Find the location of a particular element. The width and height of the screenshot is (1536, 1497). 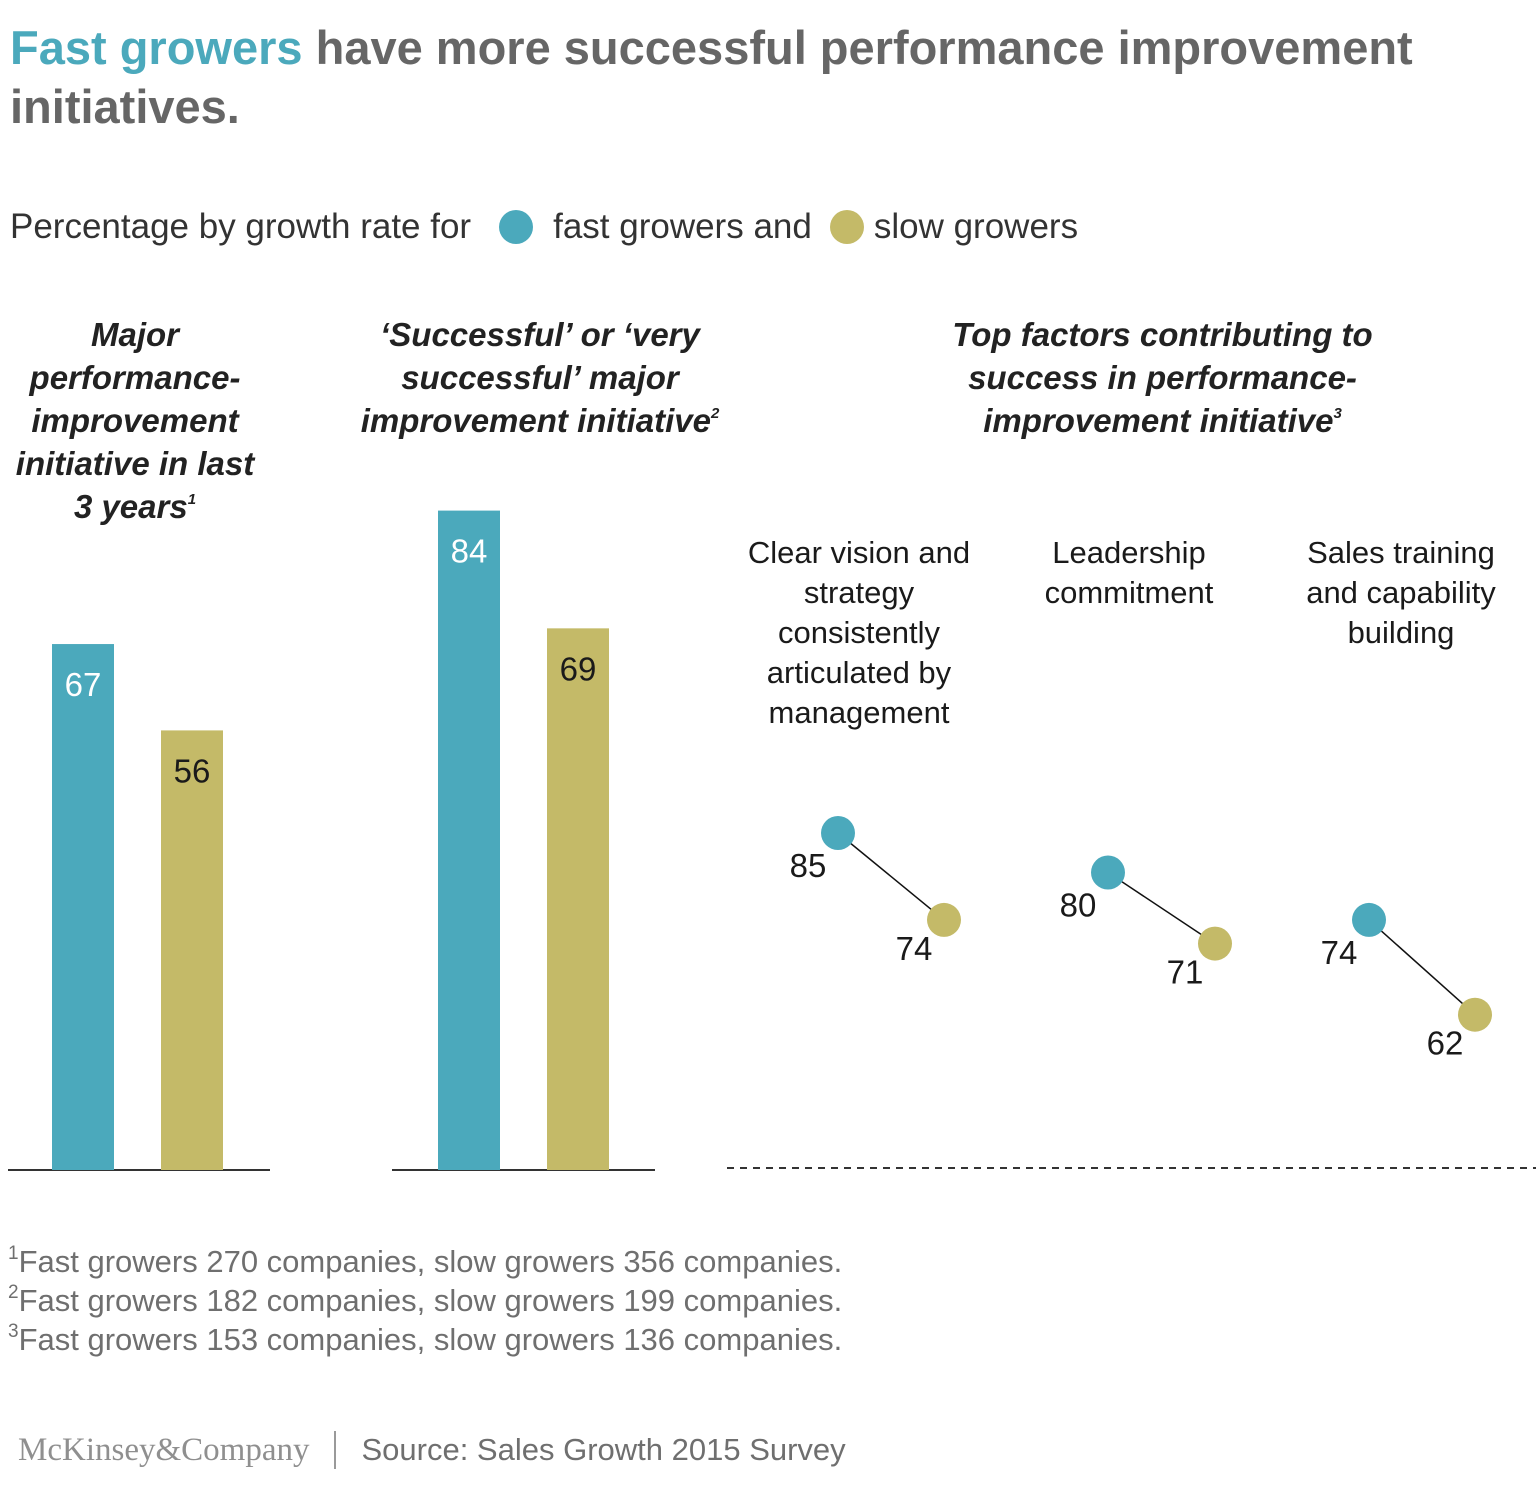

factor-3-fast-value: 74 is located at coordinates (1339, 952).